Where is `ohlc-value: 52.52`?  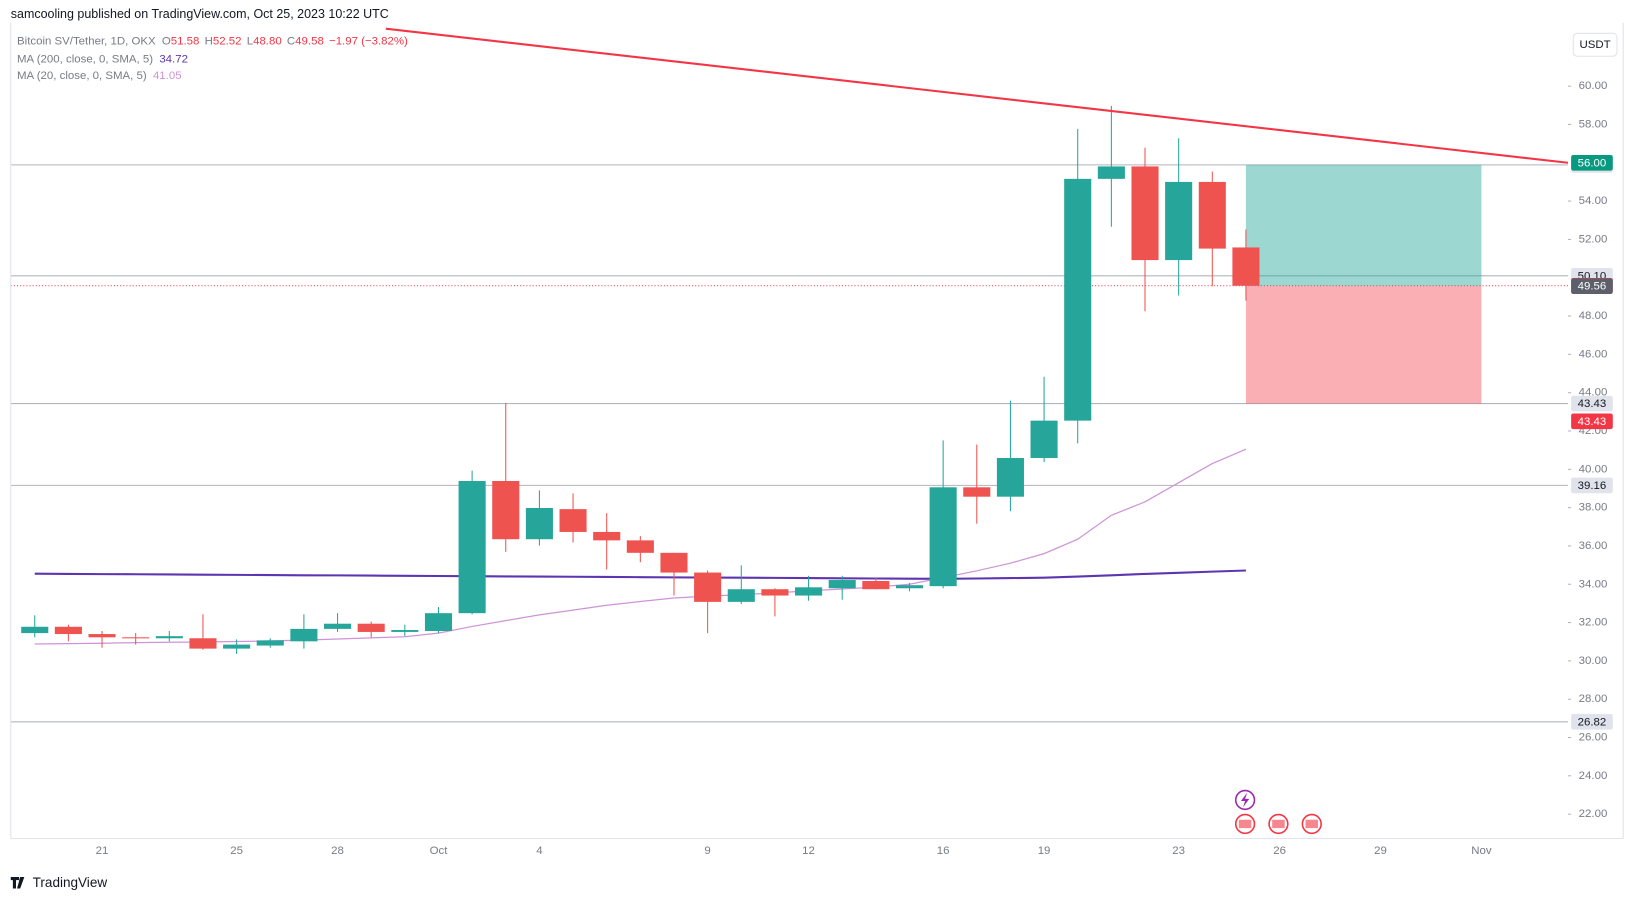 ohlc-value: 52.52 is located at coordinates (227, 42).